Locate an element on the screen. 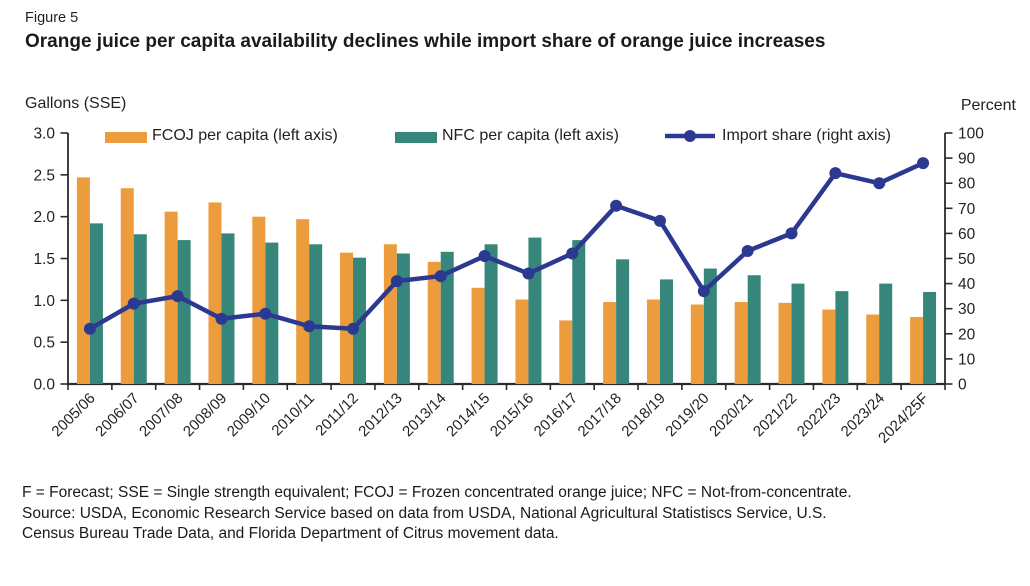  right-axis-tick-label: 100 is located at coordinates (971, 134).